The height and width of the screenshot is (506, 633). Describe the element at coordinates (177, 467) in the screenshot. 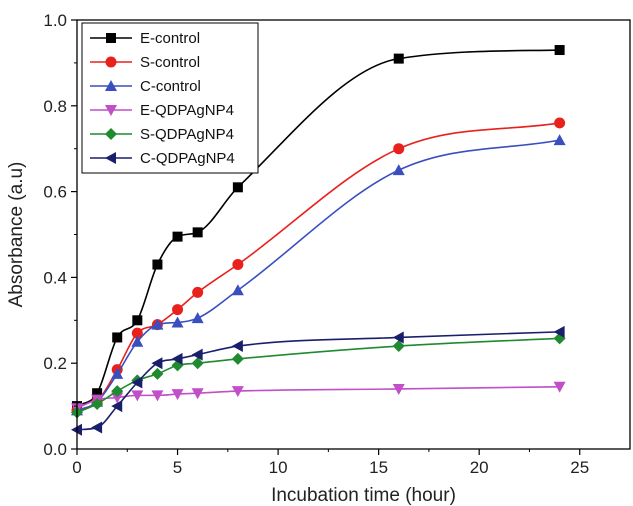

I see `x-tick-label: 5` at that location.